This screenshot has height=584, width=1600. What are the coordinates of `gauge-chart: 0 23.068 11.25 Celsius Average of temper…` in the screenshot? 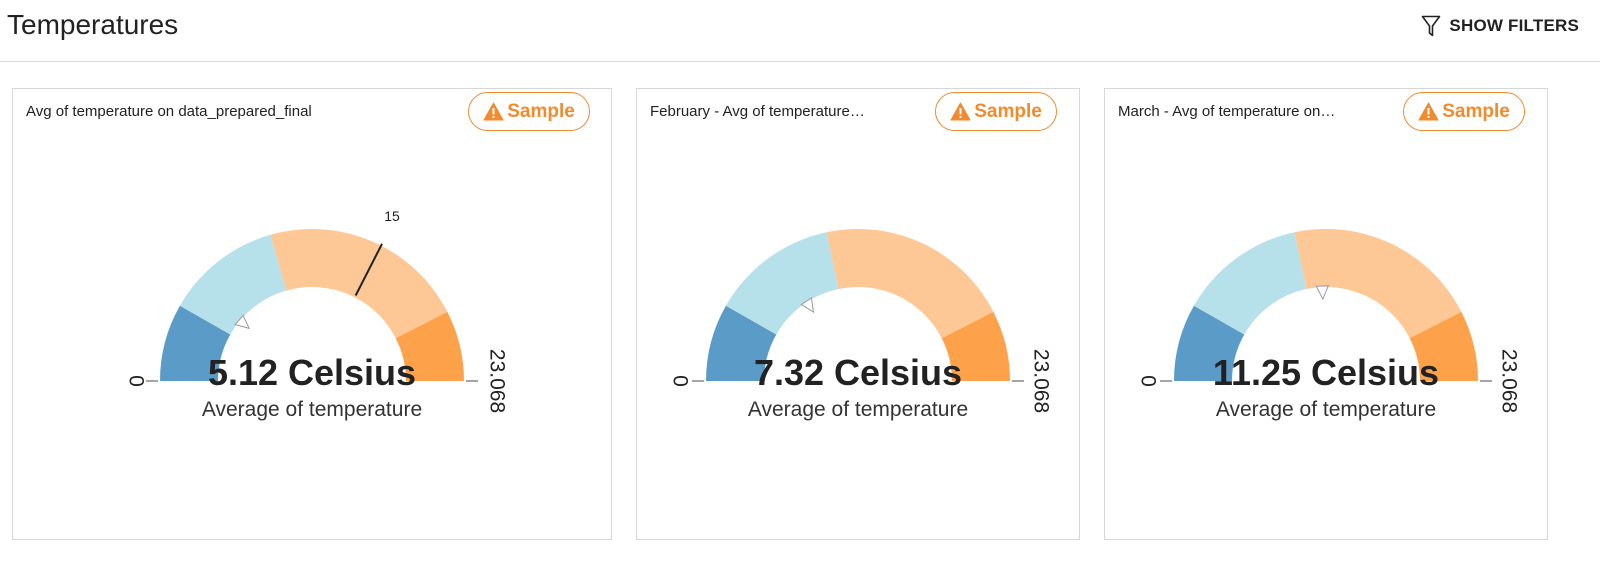 It's located at (1328, 325).